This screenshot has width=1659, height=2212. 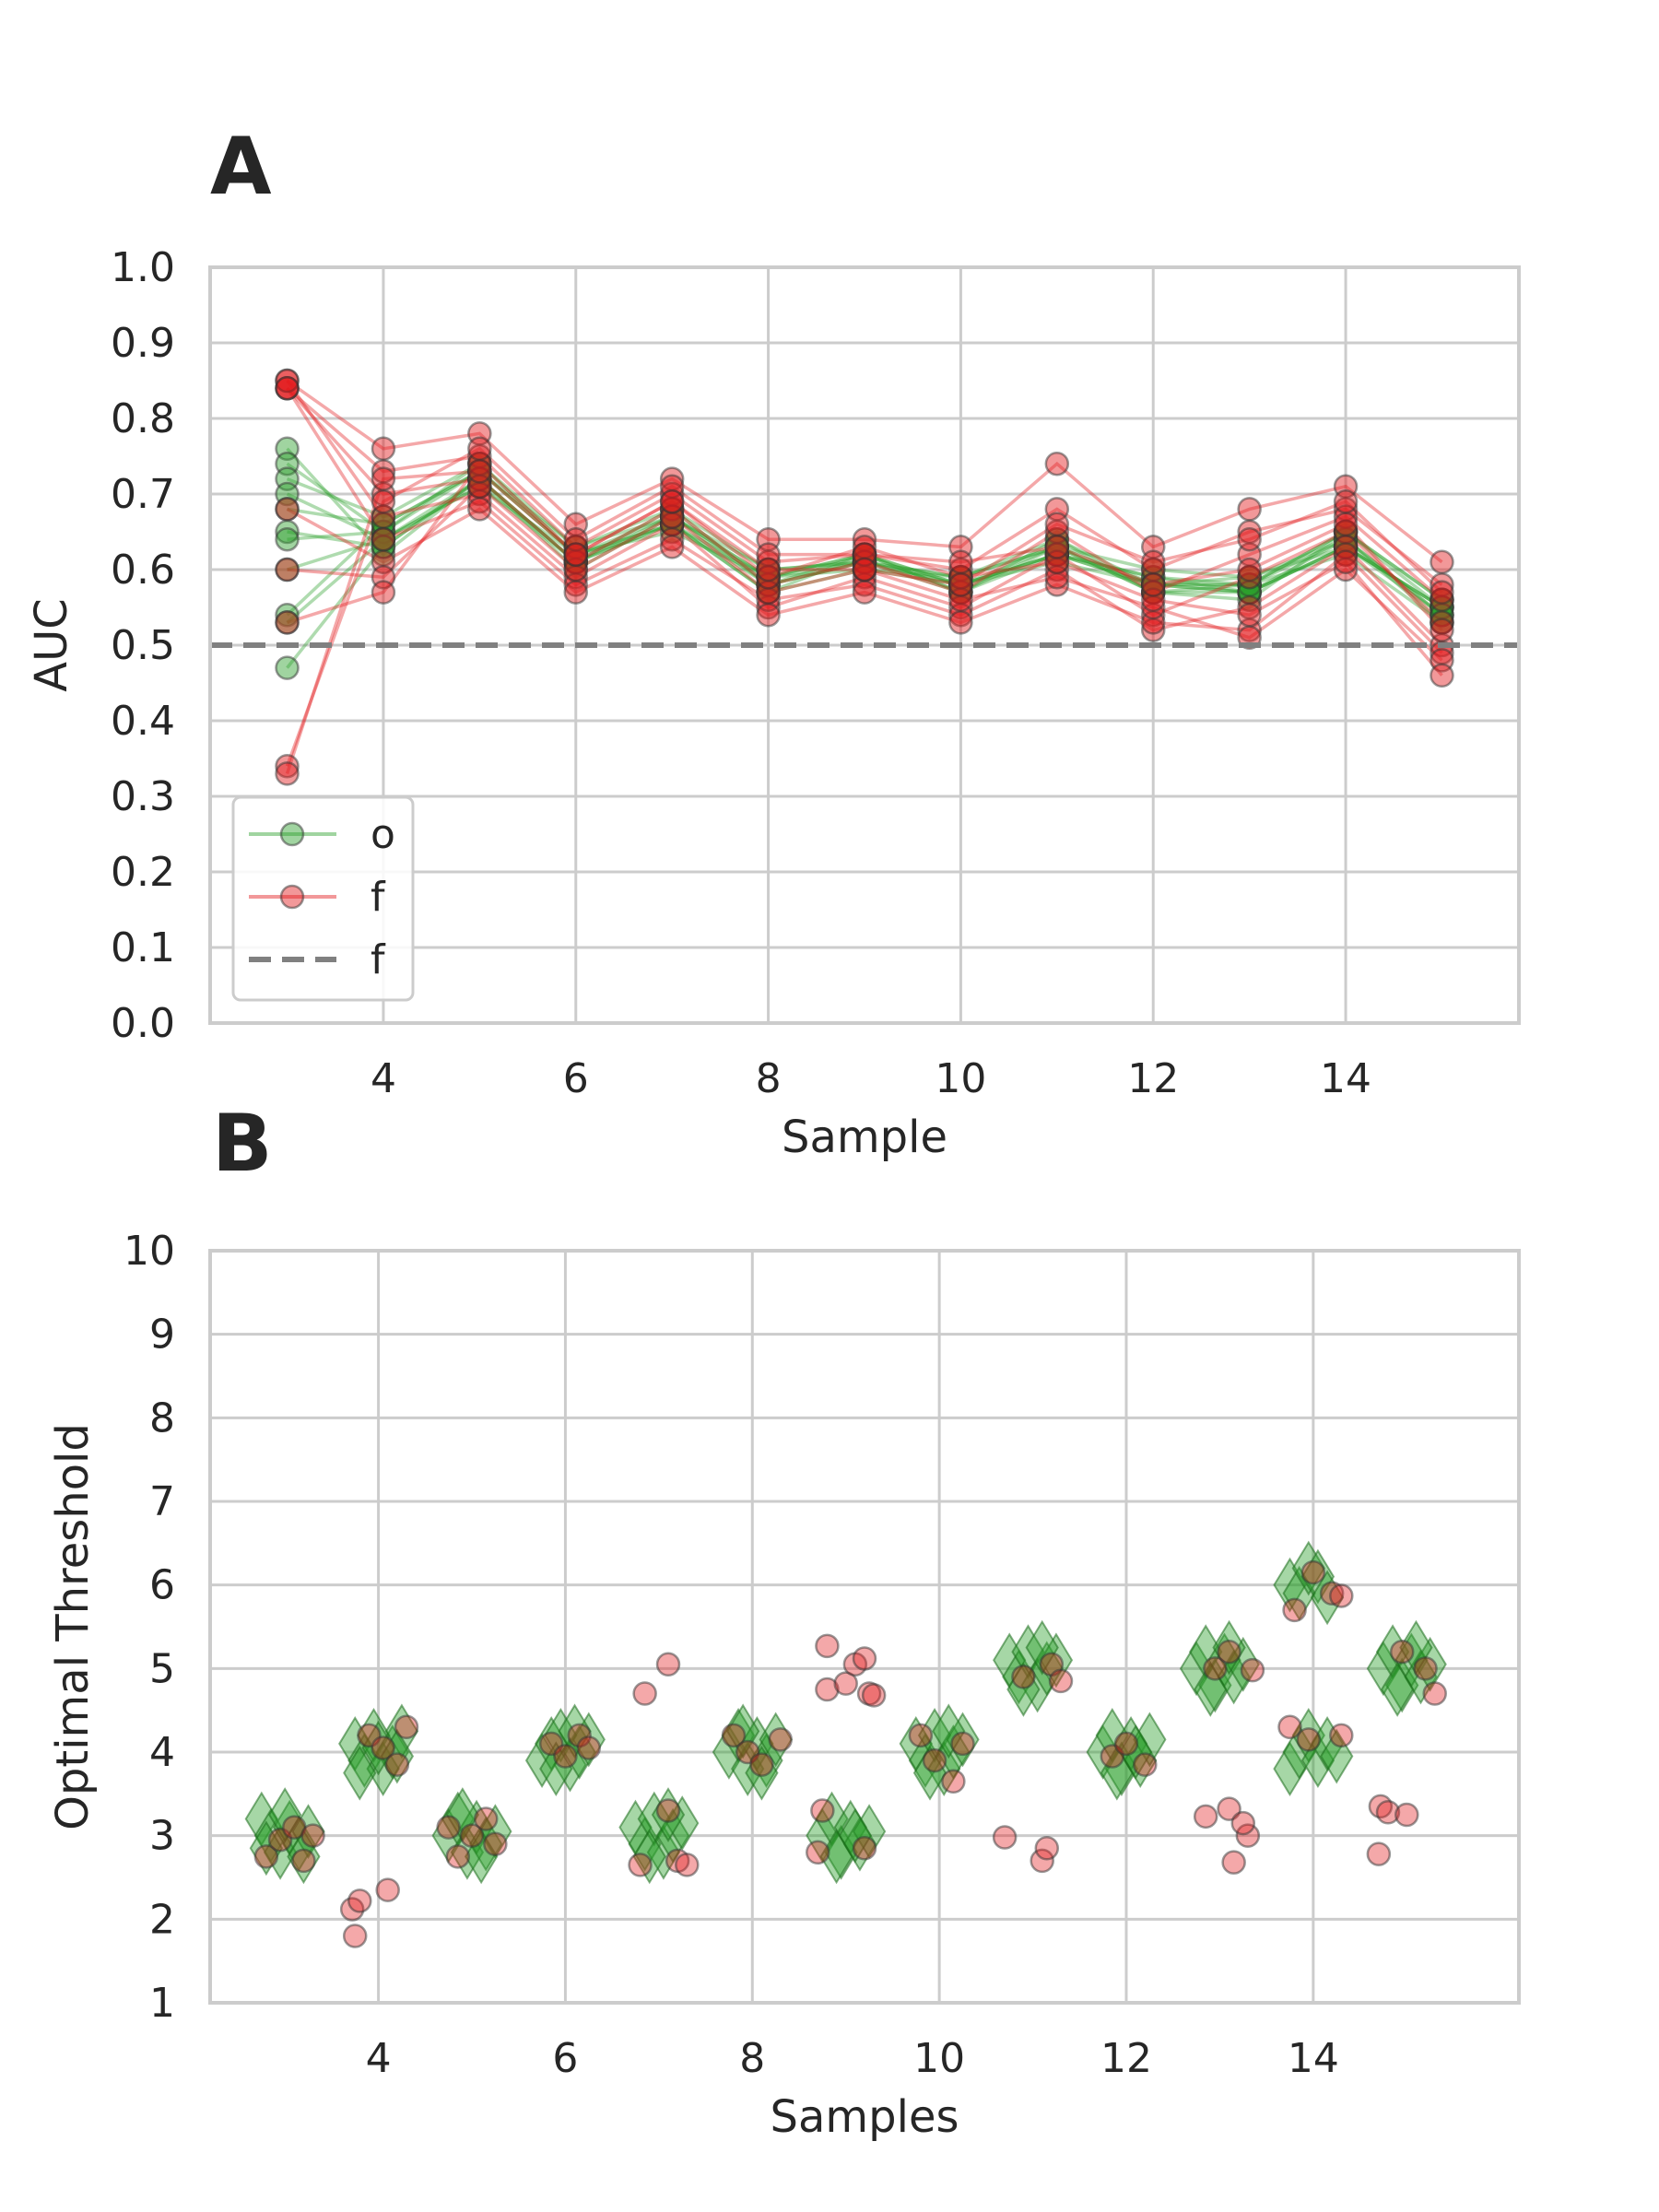 I want to click on legend-label: f, so click(x=378, y=959).